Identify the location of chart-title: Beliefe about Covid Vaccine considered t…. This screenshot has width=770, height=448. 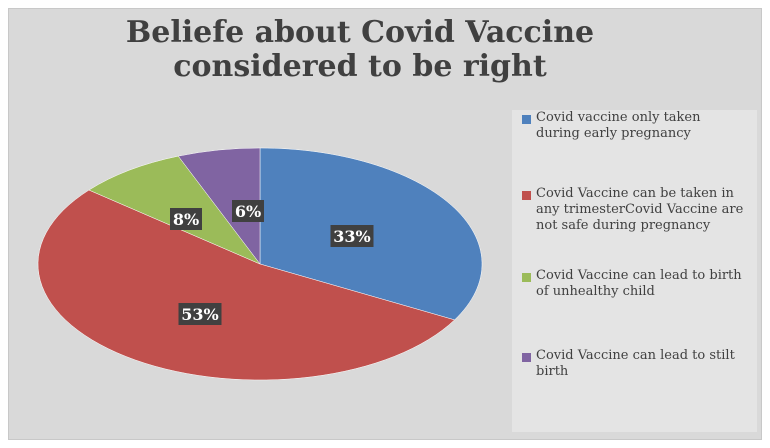
(360, 49).